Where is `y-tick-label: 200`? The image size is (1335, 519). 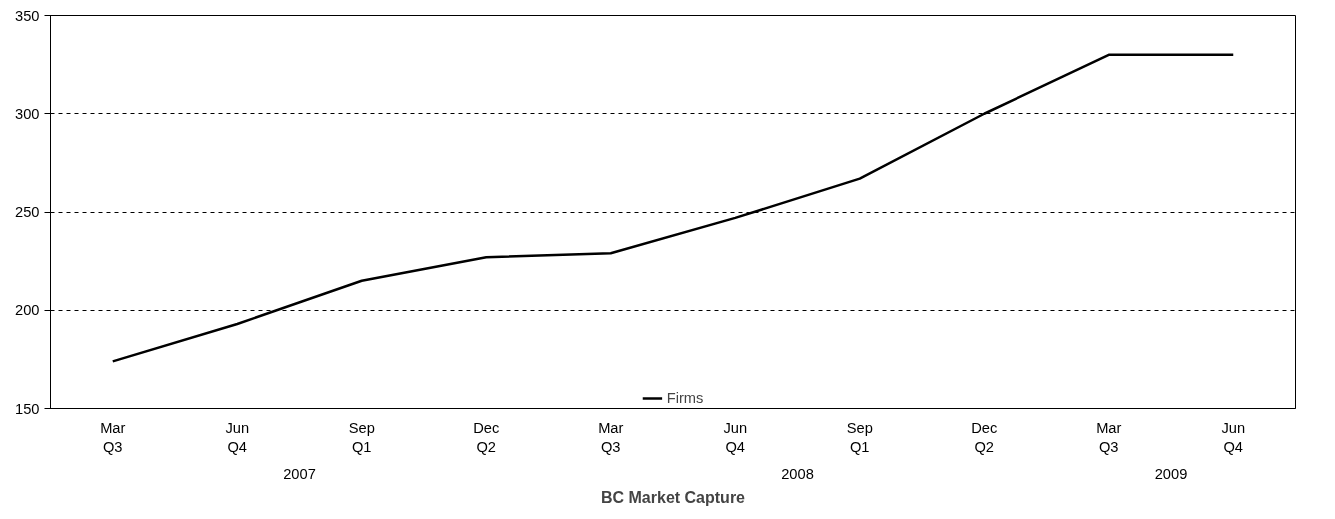
y-tick-label: 200 is located at coordinates (27, 310).